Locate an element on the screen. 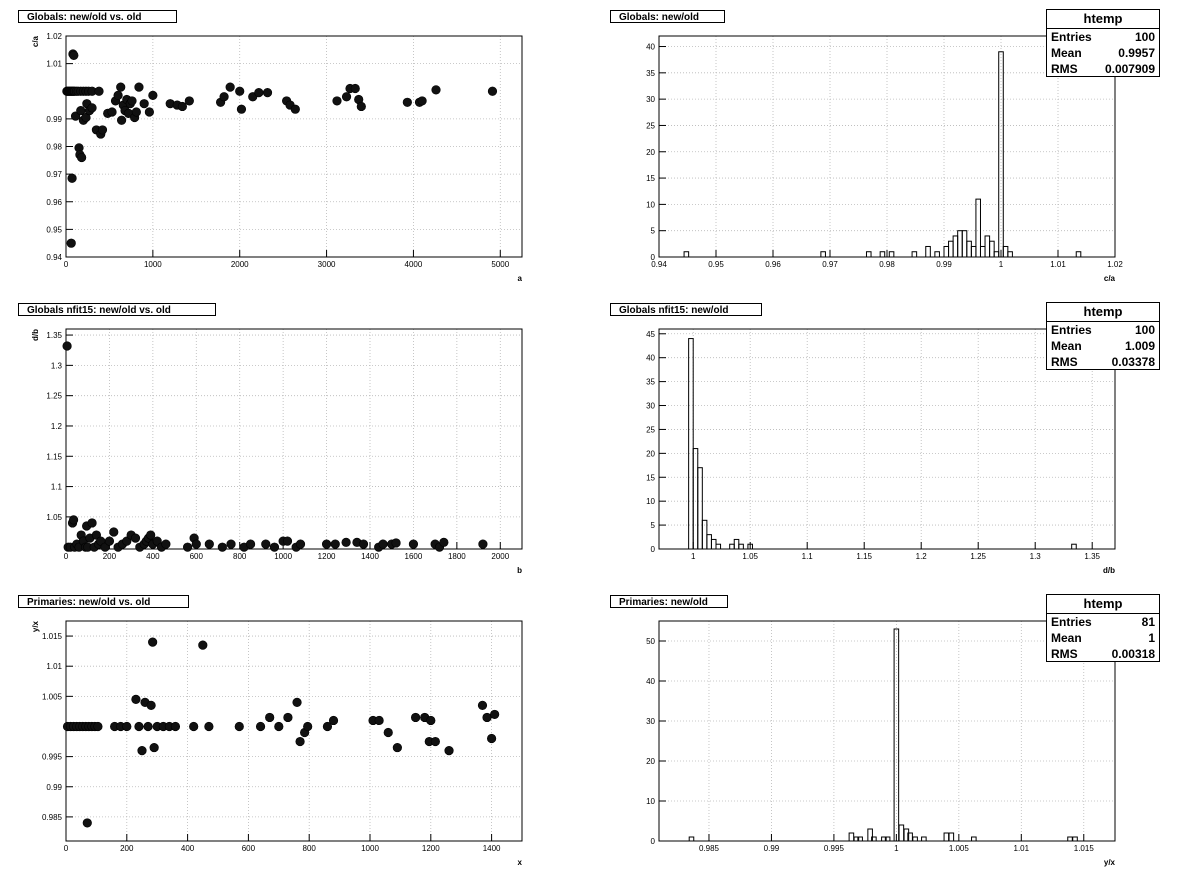  y-tick-label: 0.99 is located at coordinates (54, 787).